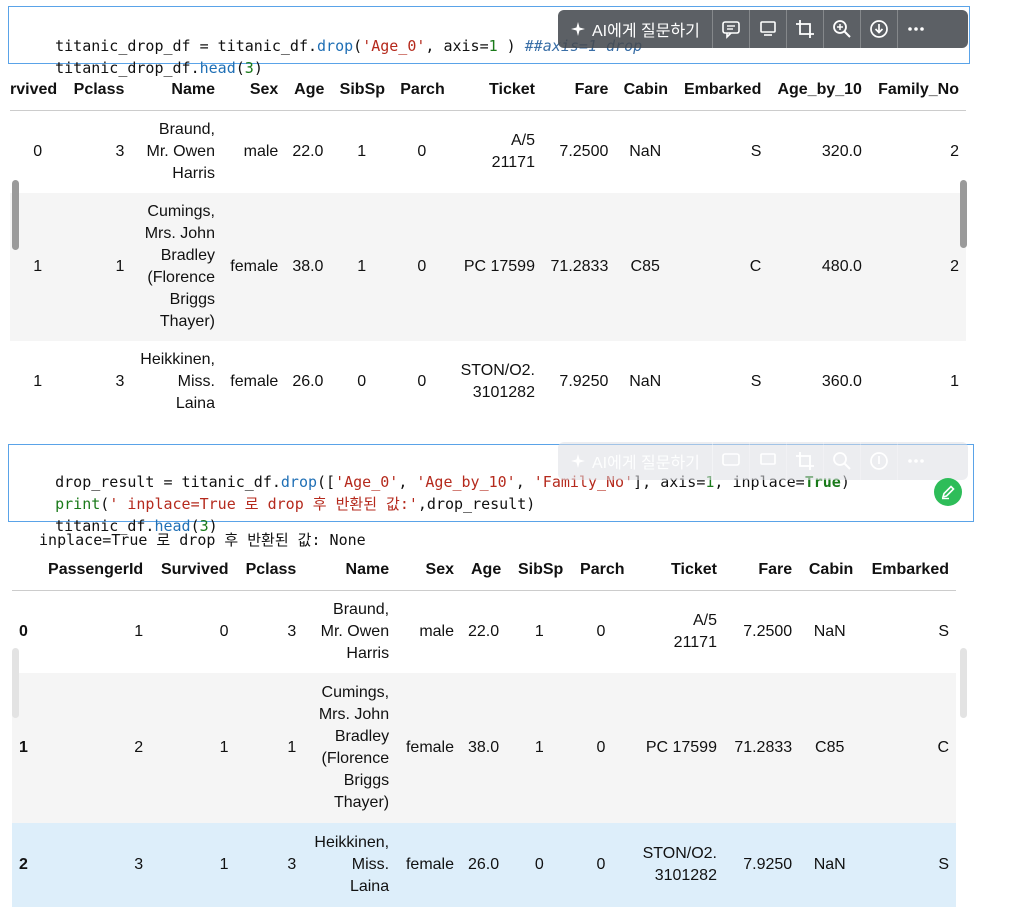  Describe the element at coordinates (695, 642) in the screenshot. I see `ticket-line: 21171` at that location.